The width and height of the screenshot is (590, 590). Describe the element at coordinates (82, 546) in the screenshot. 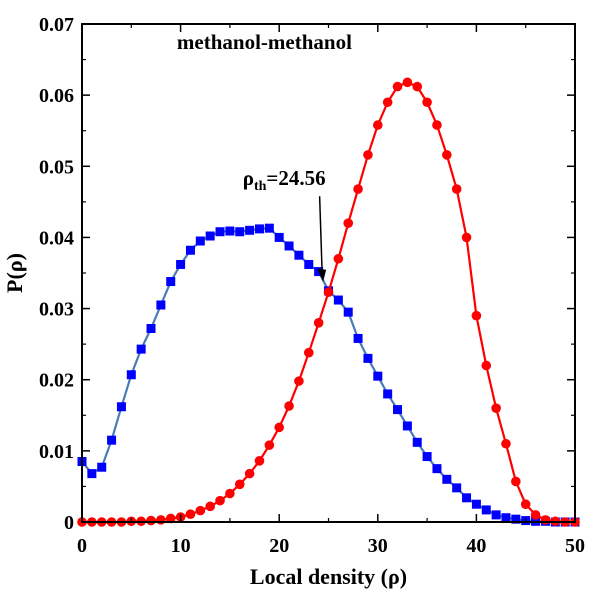

I see `x-tick-label: 0` at that location.